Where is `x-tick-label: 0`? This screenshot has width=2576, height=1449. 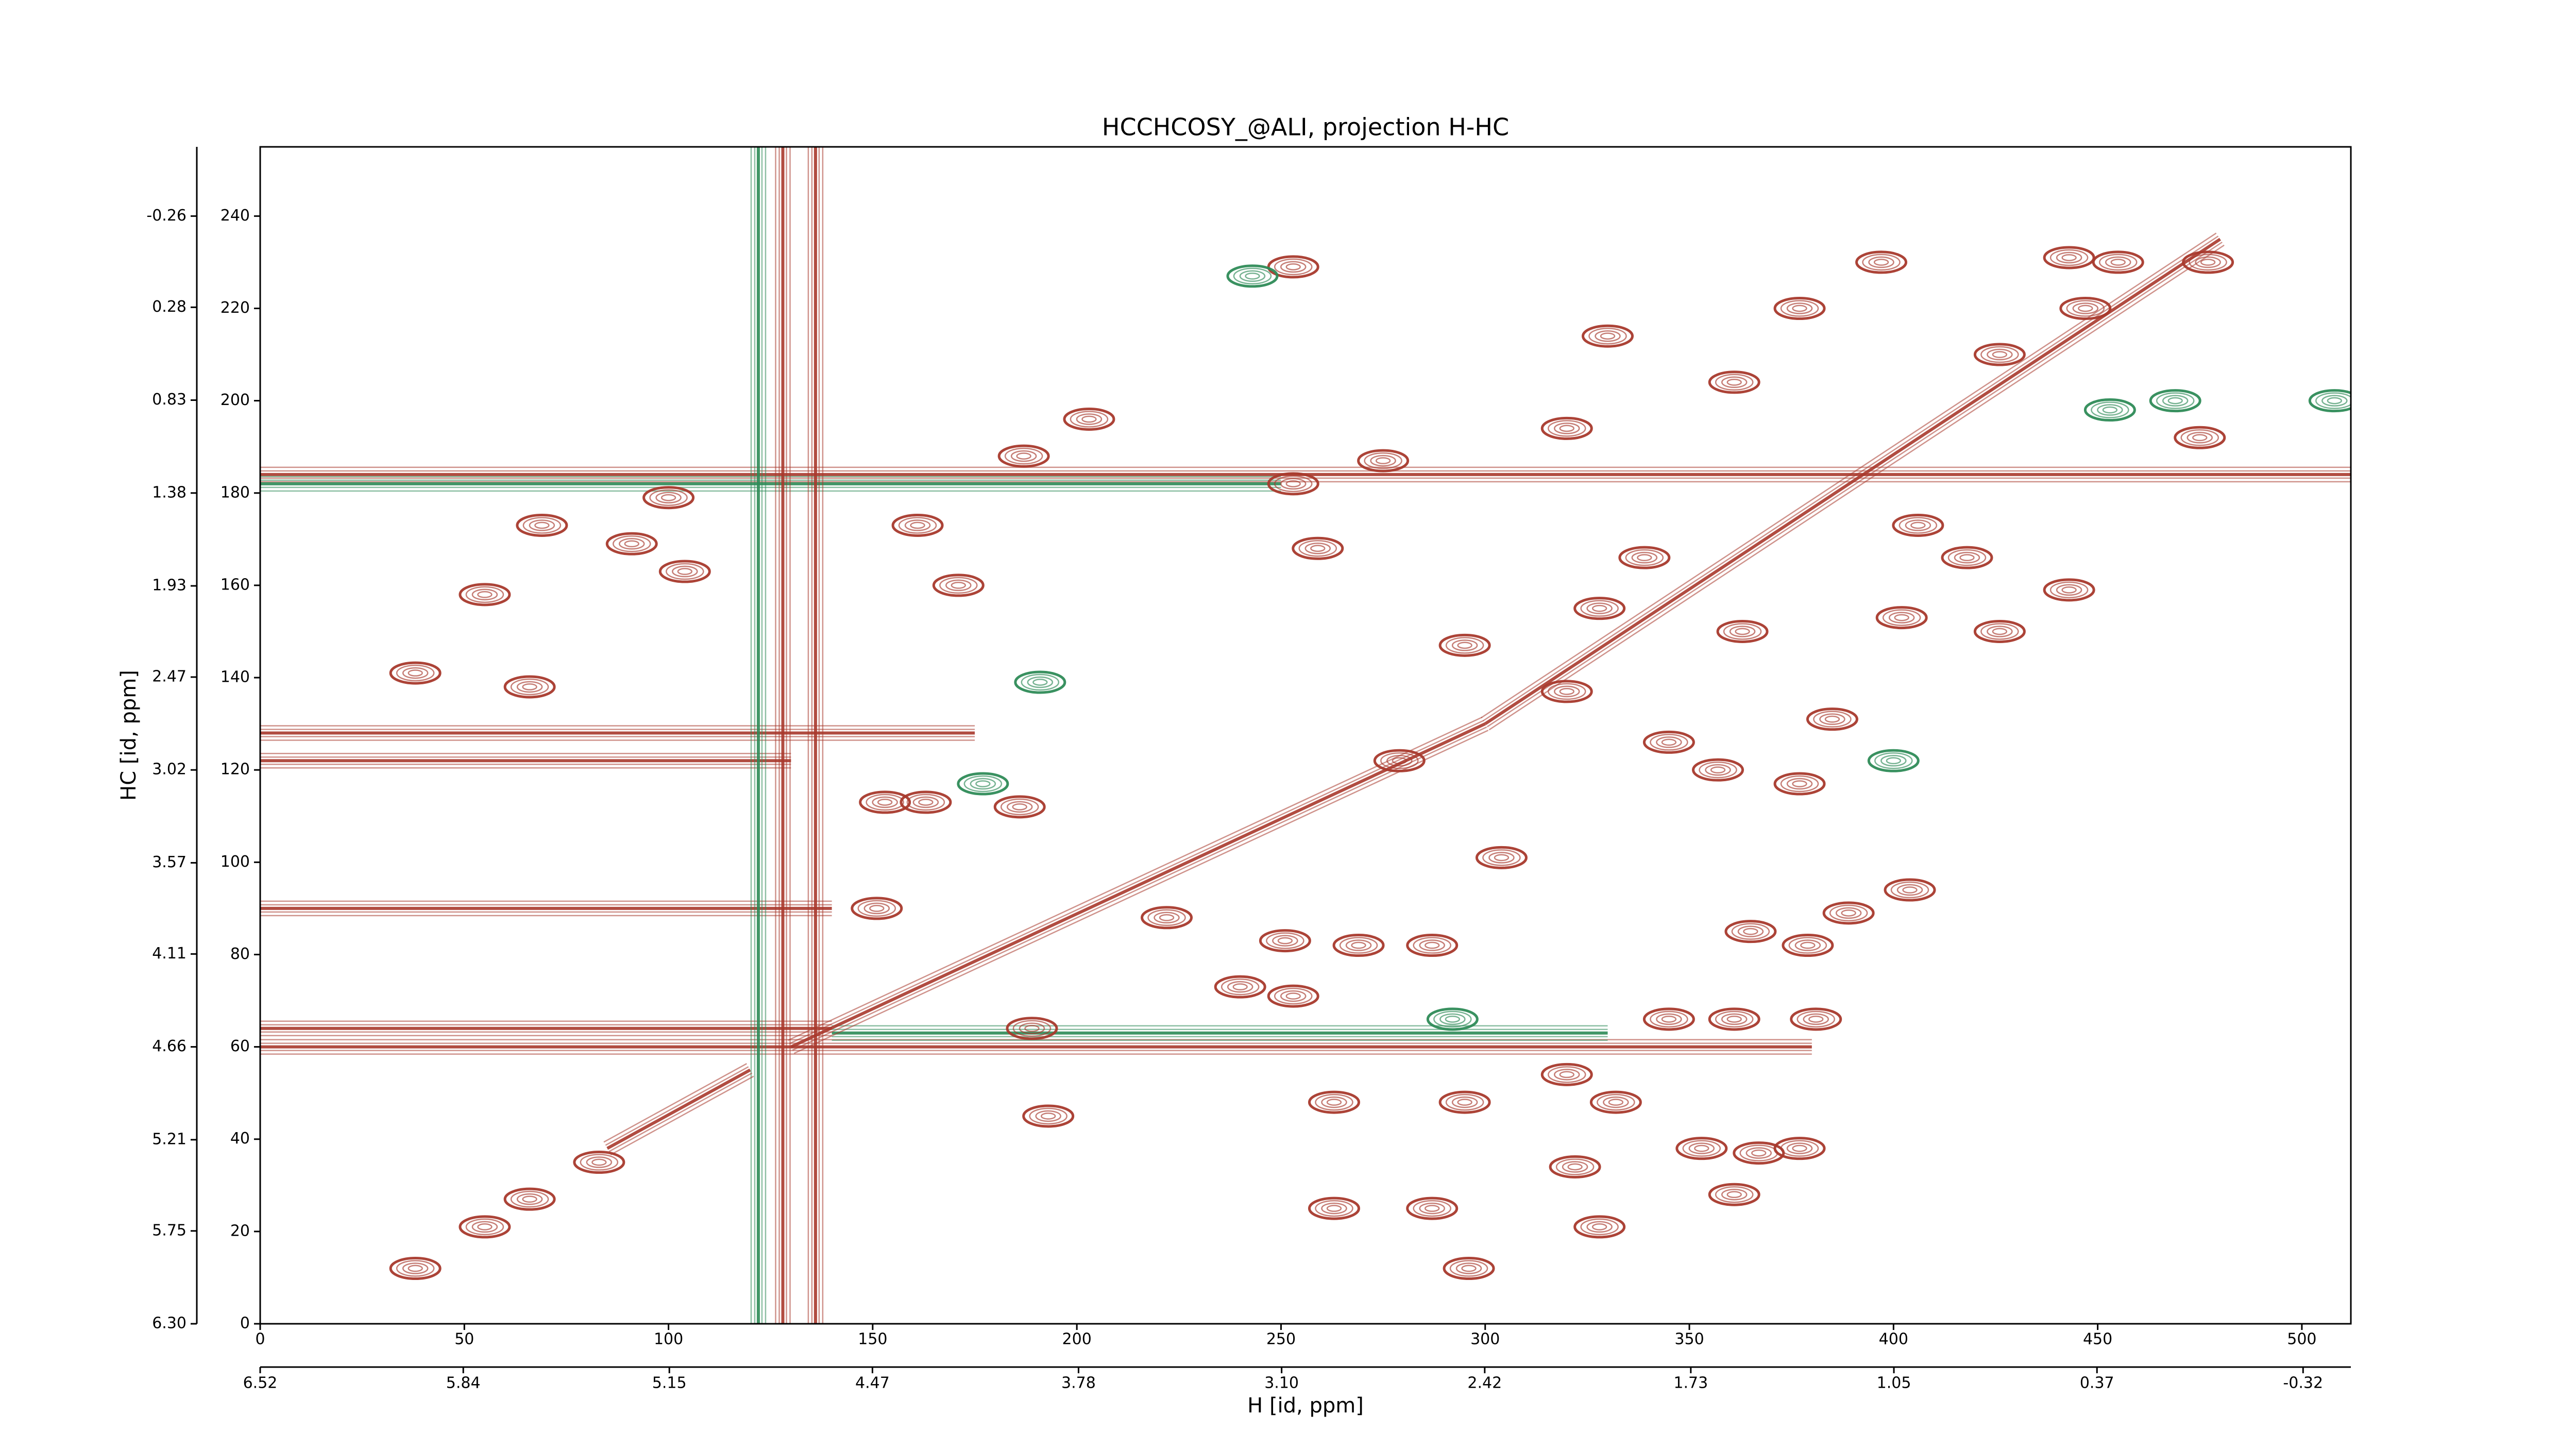
x-tick-label: 0 is located at coordinates (260, 1339).